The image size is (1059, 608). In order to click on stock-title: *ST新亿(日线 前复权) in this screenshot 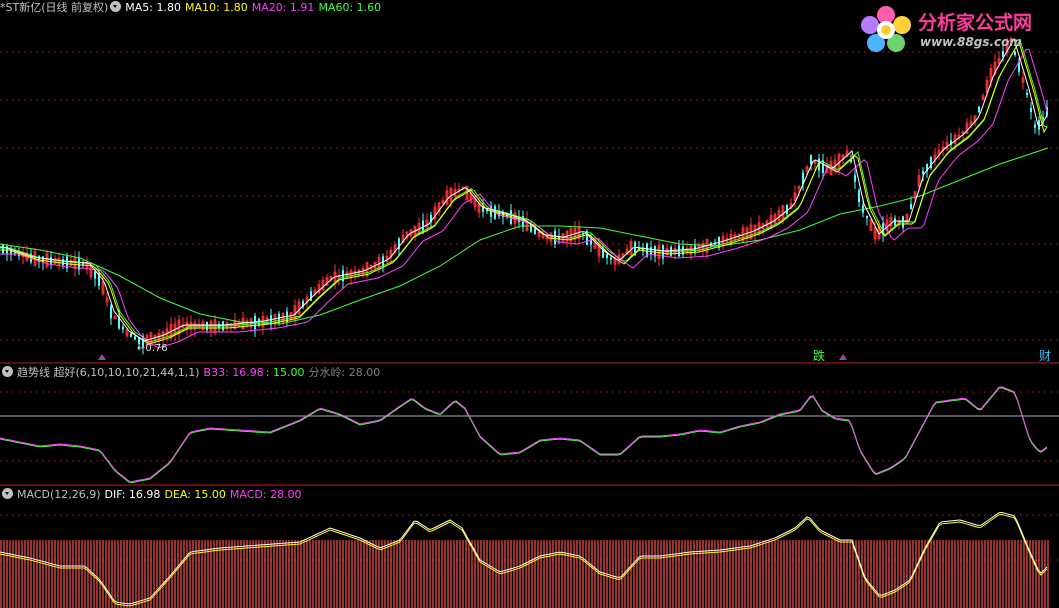, I will do `click(54, 7)`.